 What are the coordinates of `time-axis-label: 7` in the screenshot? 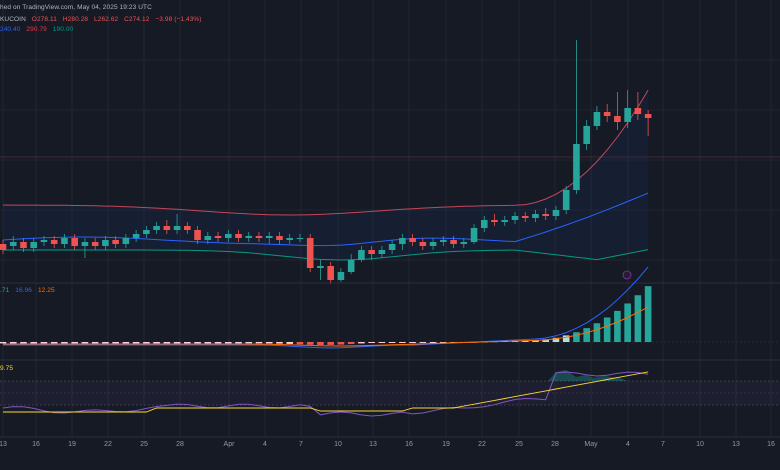 It's located at (301, 444).